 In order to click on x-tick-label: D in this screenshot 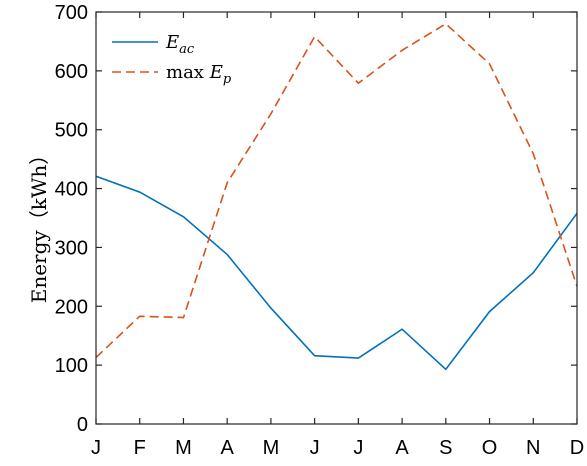, I will do `click(577, 448)`.